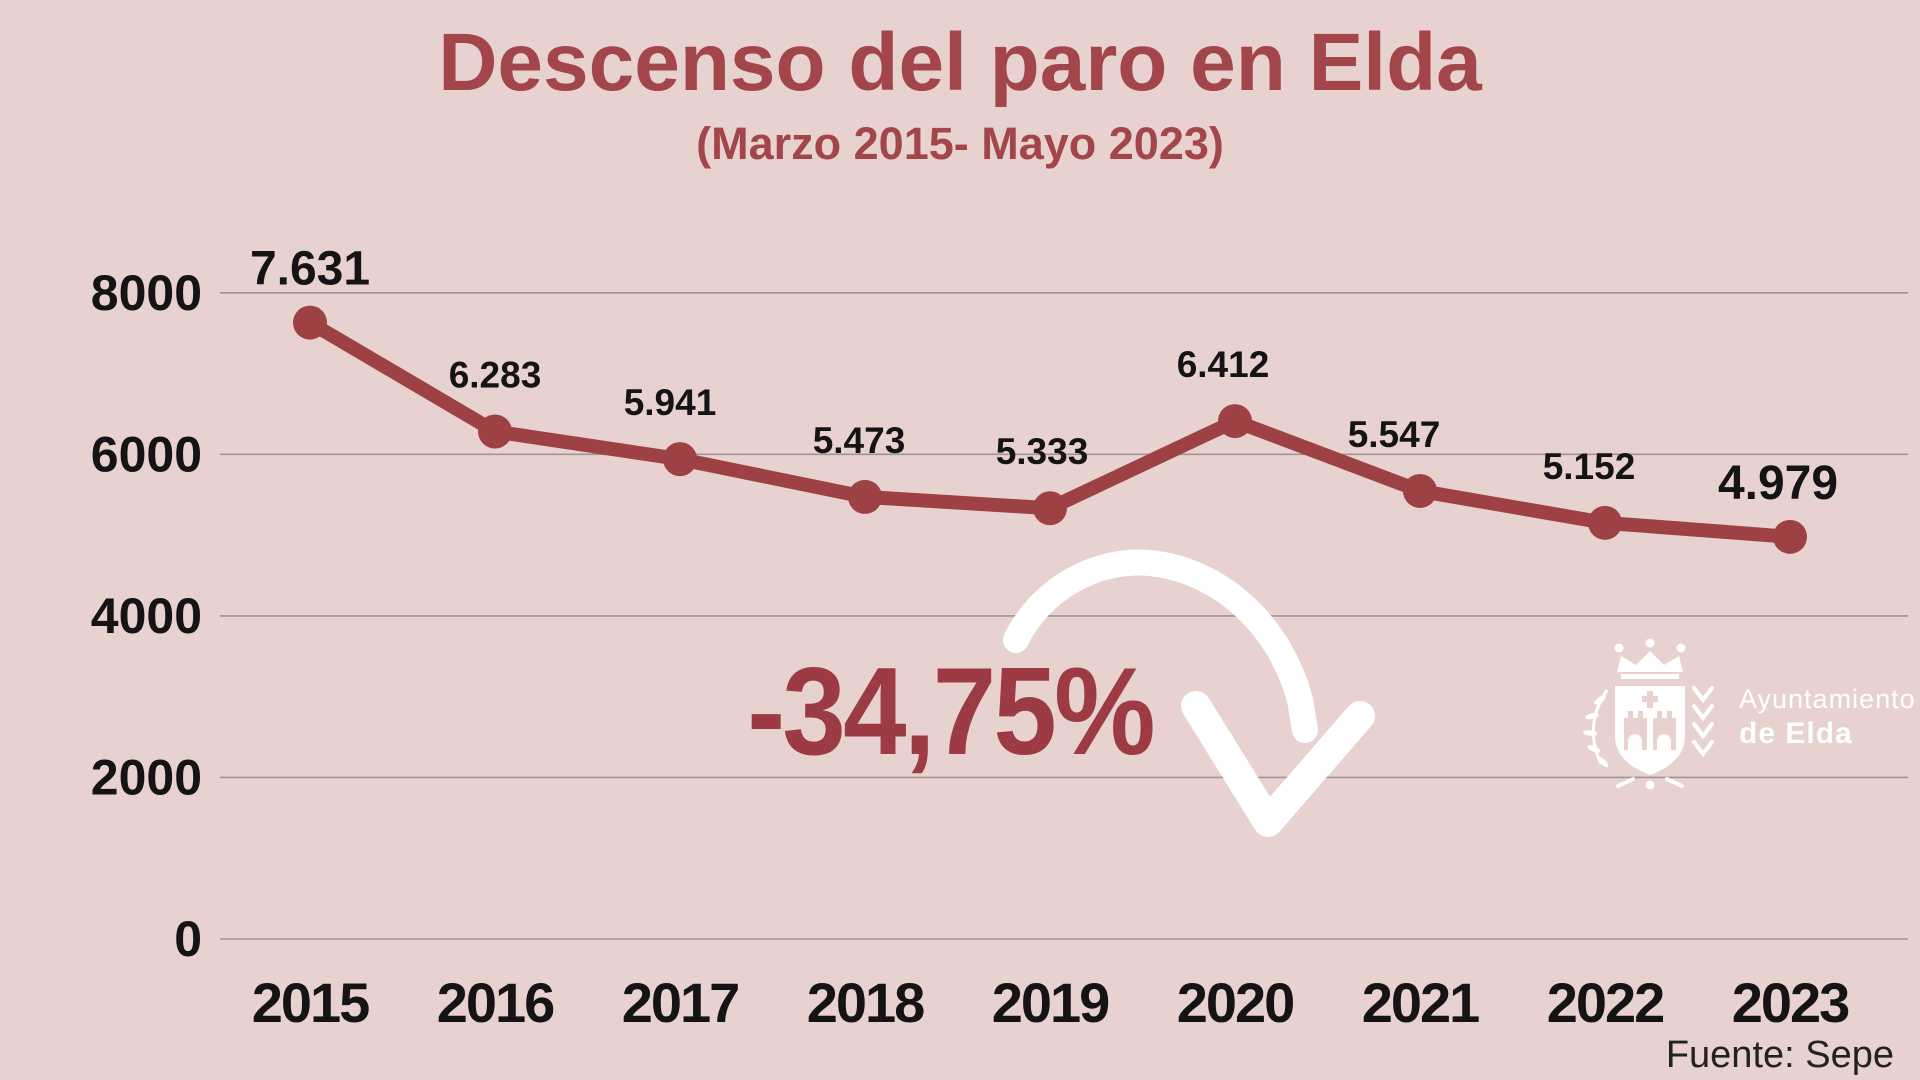 Image resolution: width=1920 pixels, height=1080 pixels. Describe the element at coordinates (1779, 1055) in the screenshot. I see `source-caption: Fuente: Sepe` at that location.